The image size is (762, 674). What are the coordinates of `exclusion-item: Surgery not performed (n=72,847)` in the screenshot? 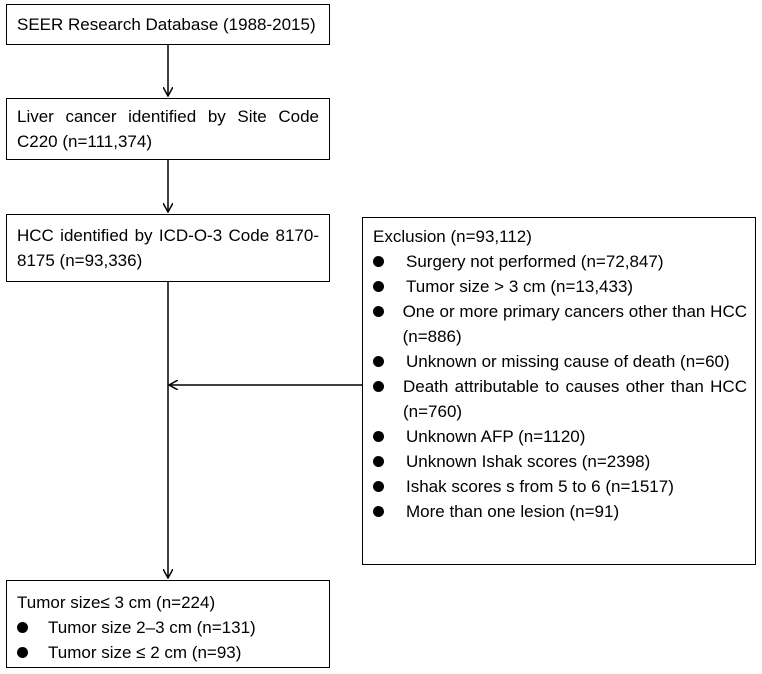 It's located at (560, 261).